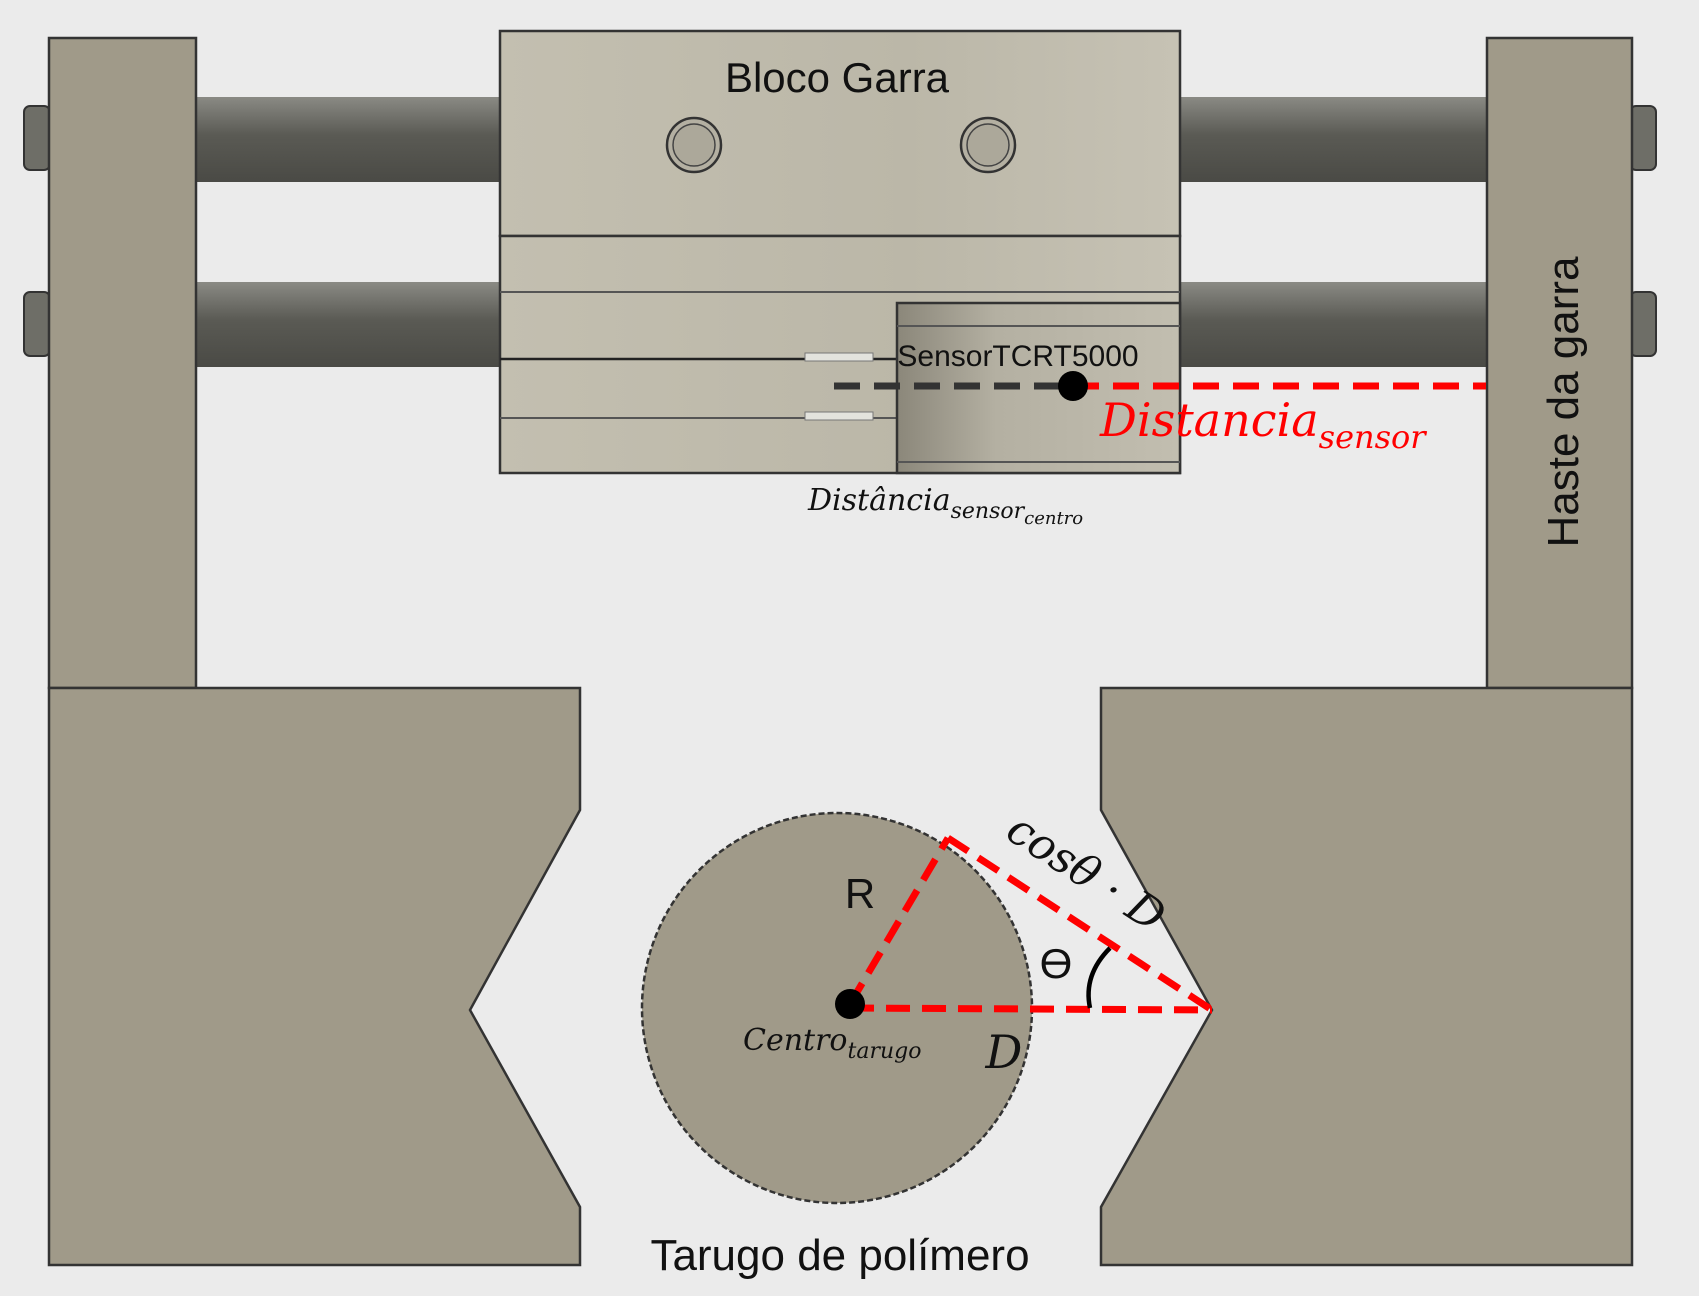 The height and width of the screenshot is (1296, 1699). I want to click on centro-point, so click(850, 1004).